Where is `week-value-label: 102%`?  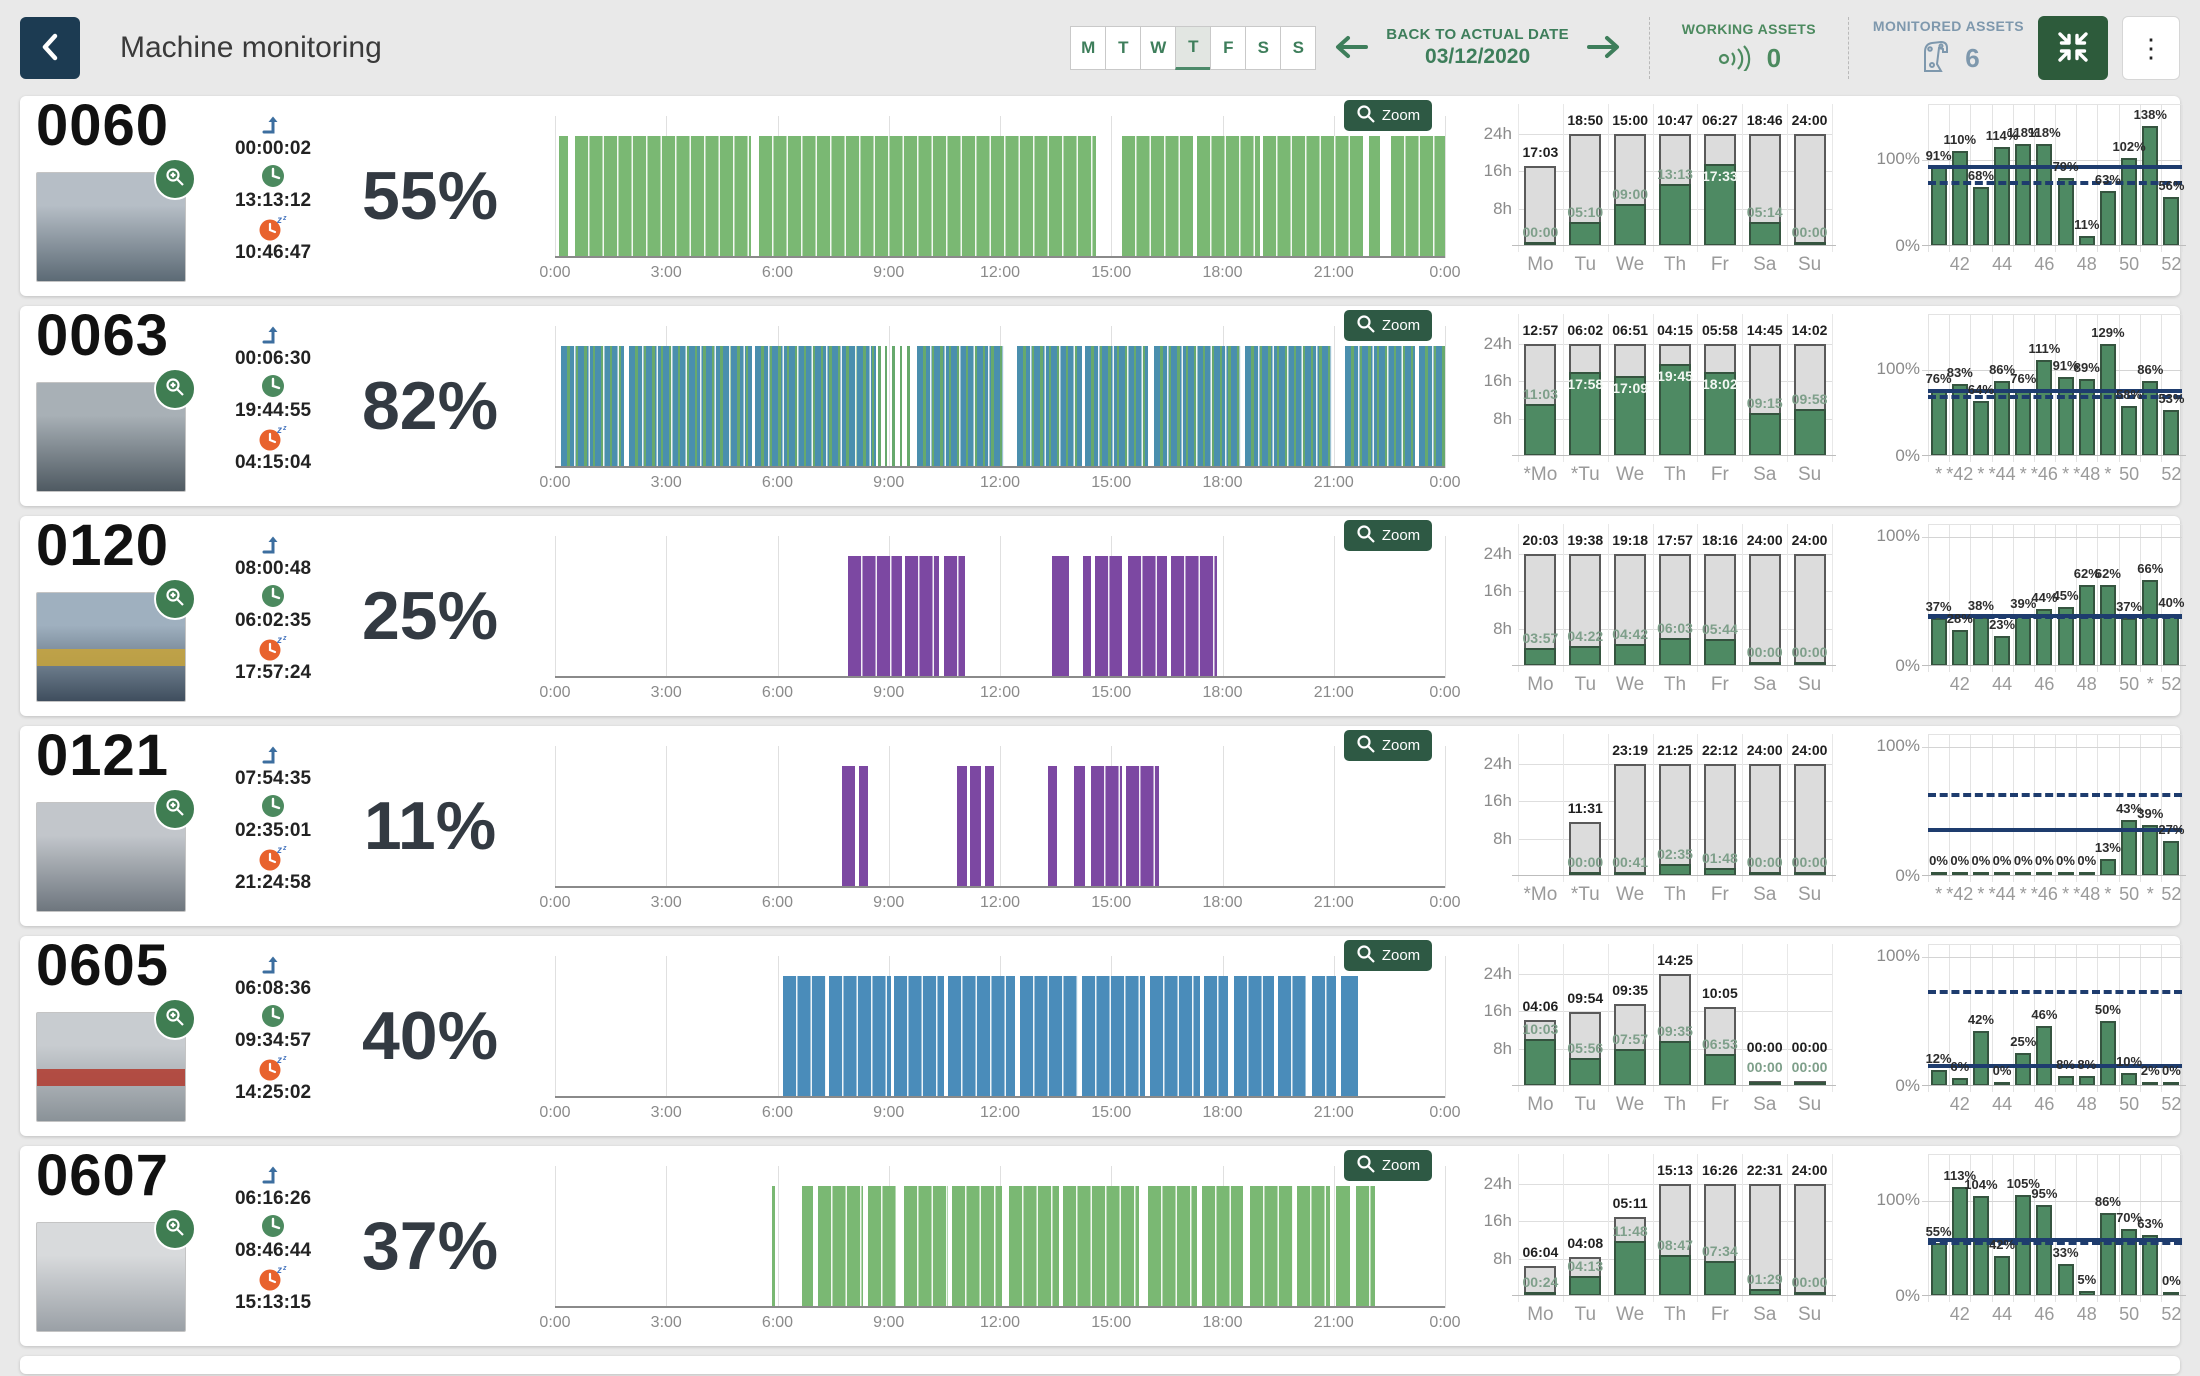
week-value-label: 102% is located at coordinates (2129, 146).